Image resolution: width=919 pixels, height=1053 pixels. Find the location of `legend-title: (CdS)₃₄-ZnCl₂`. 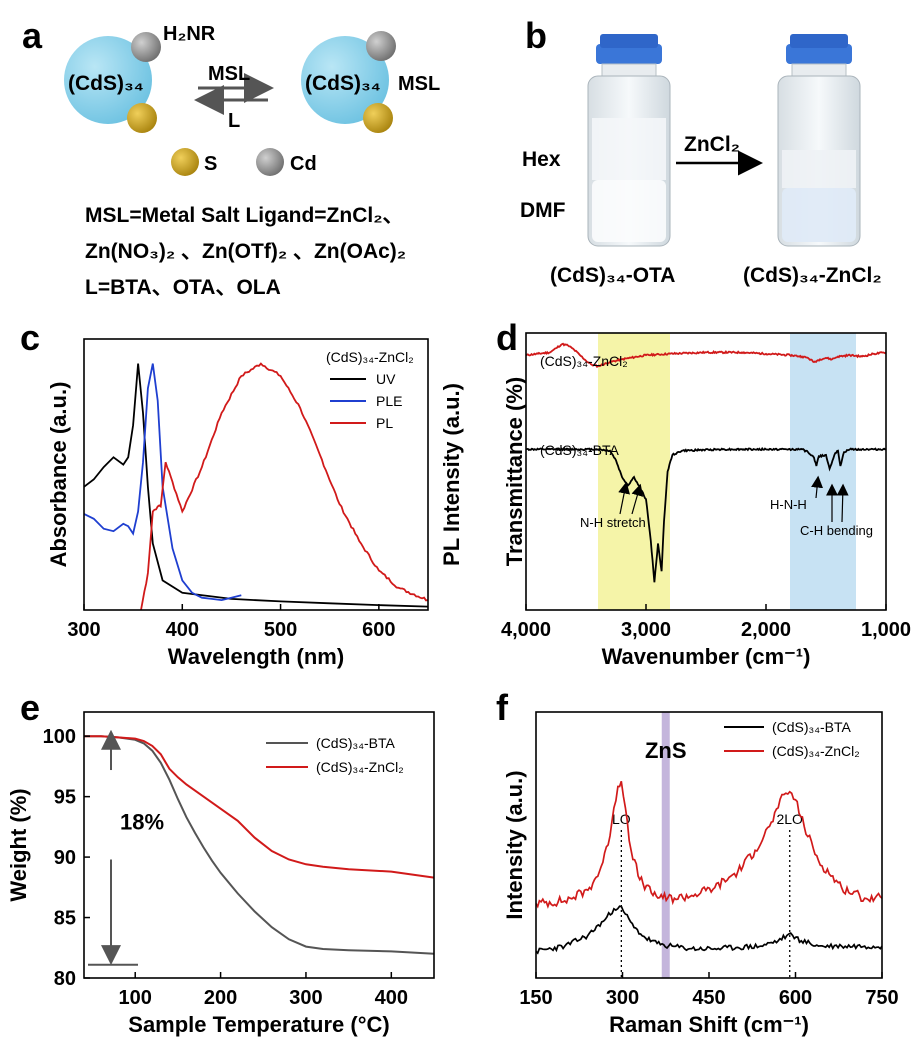

legend-title: (CdS)₃₄-ZnCl₂ is located at coordinates (370, 357).